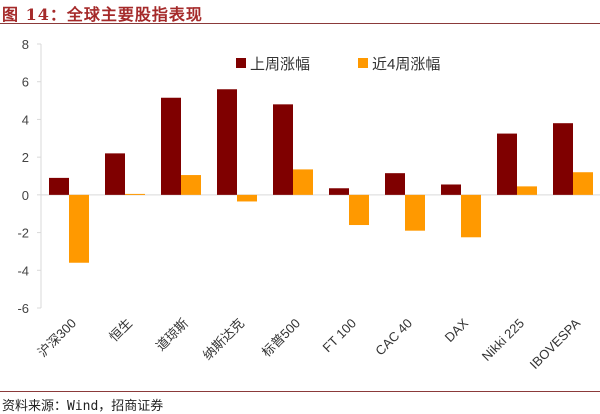 This screenshot has height=414, width=600. Describe the element at coordinates (23, 270) in the screenshot. I see `y-tick-label: -4` at that location.